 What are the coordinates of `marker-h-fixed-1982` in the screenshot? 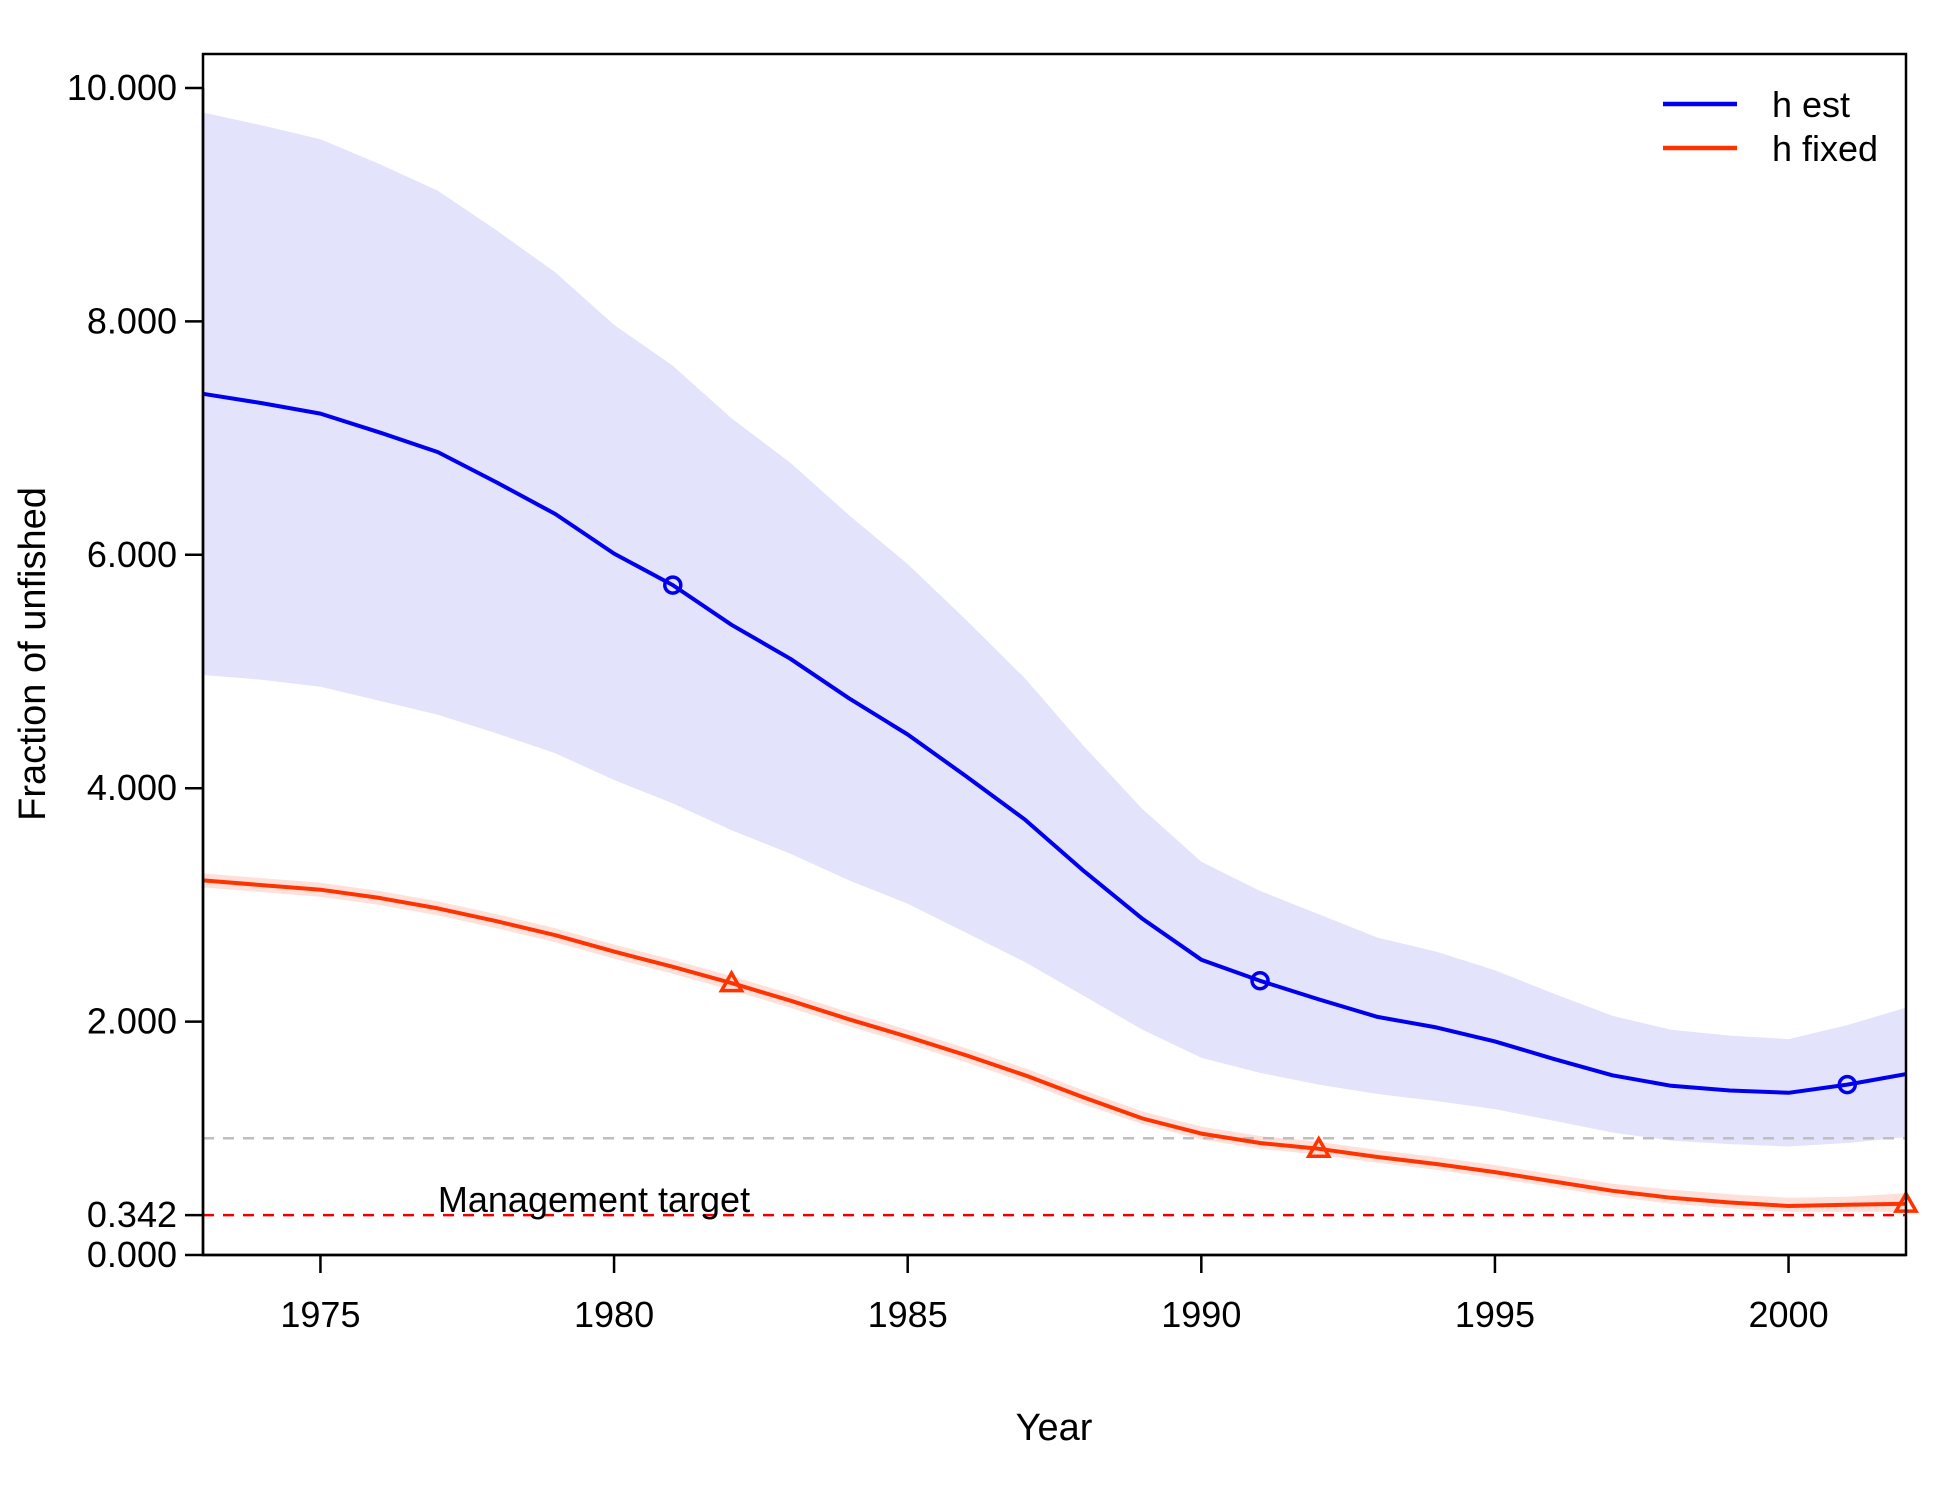 It's located at (731, 981).